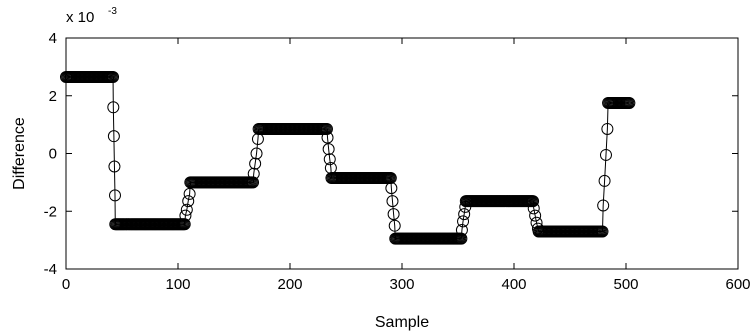  I want to click on x-tick-label: 400, so click(513, 284).